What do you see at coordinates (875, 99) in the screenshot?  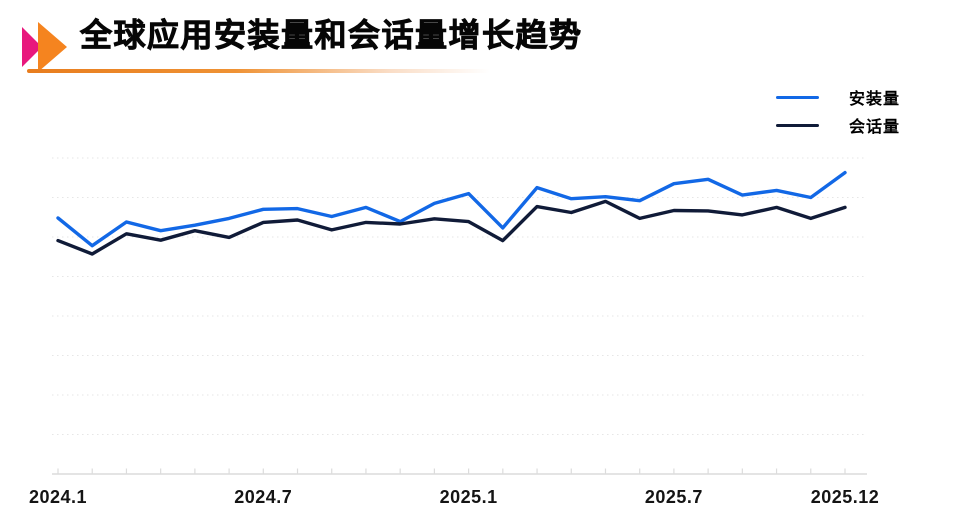 I see `legend-label-installs: 安装量` at bounding box center [875, 99].